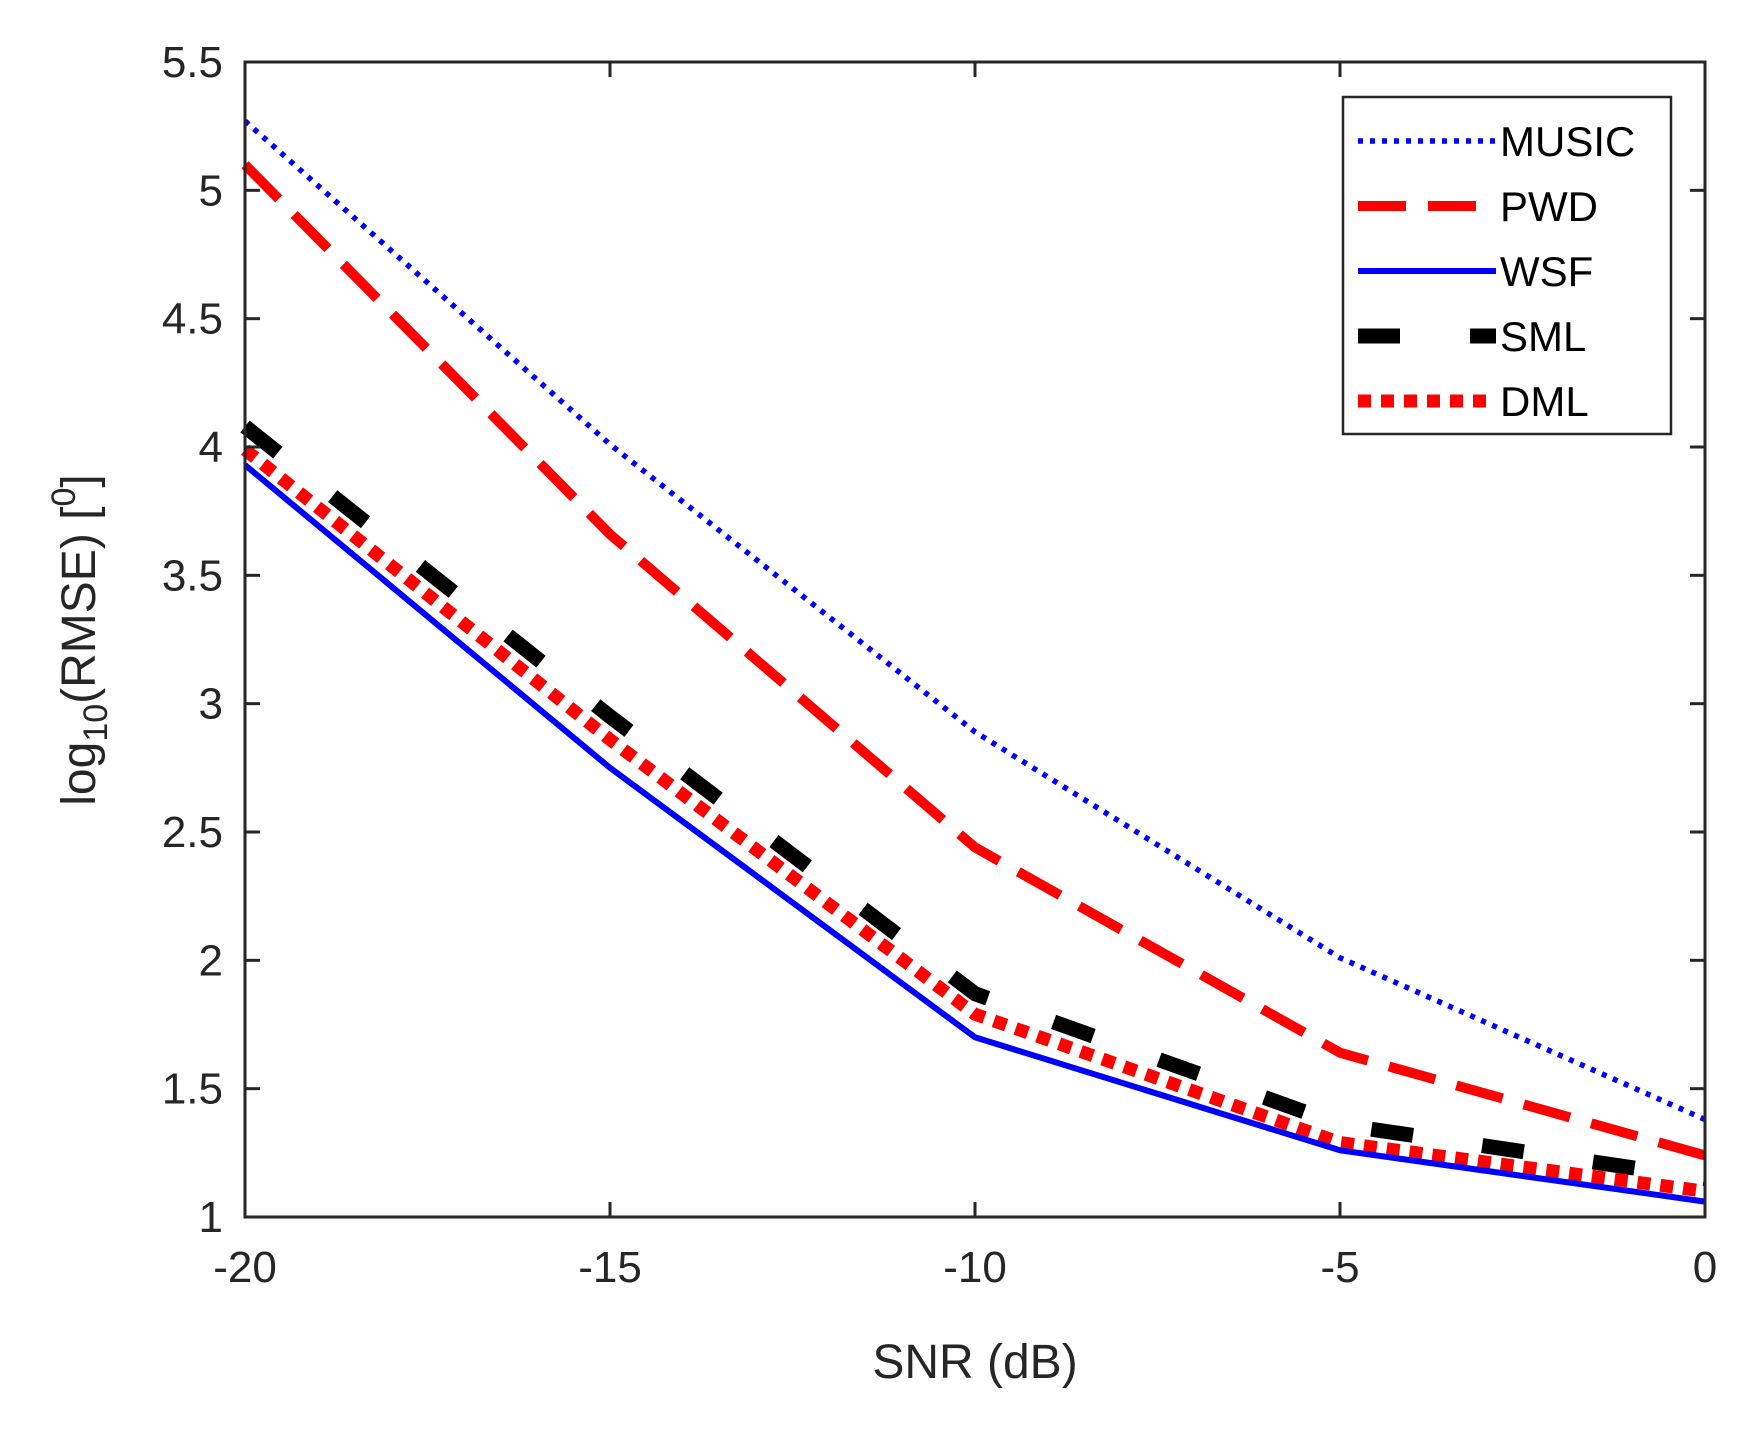 This screenshot has height=1433, width=1741. I want to click on y-axis-label-close: ], so click(79, 480).